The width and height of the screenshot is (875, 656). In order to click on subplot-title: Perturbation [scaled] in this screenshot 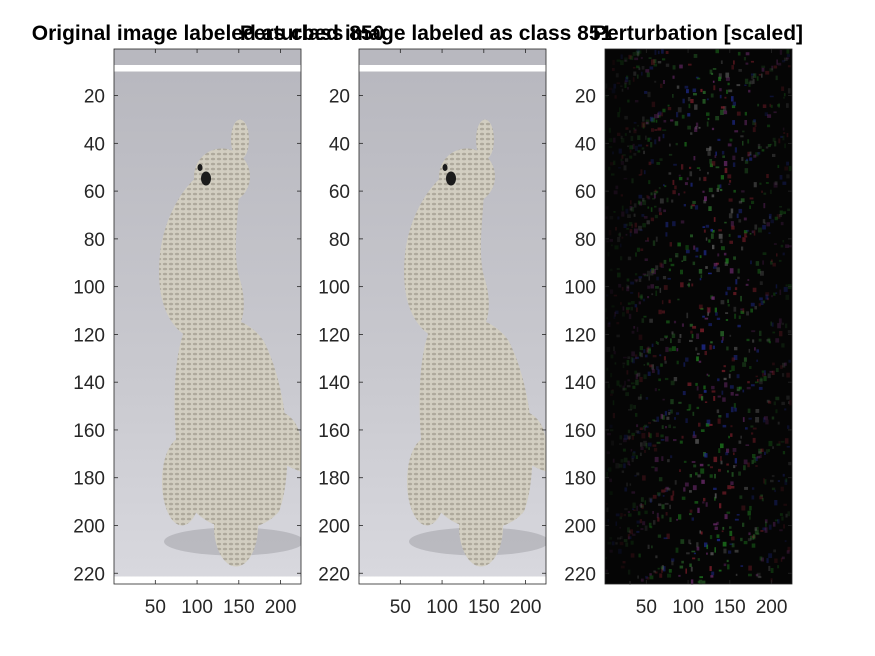, I will do `click(698, 33)`.